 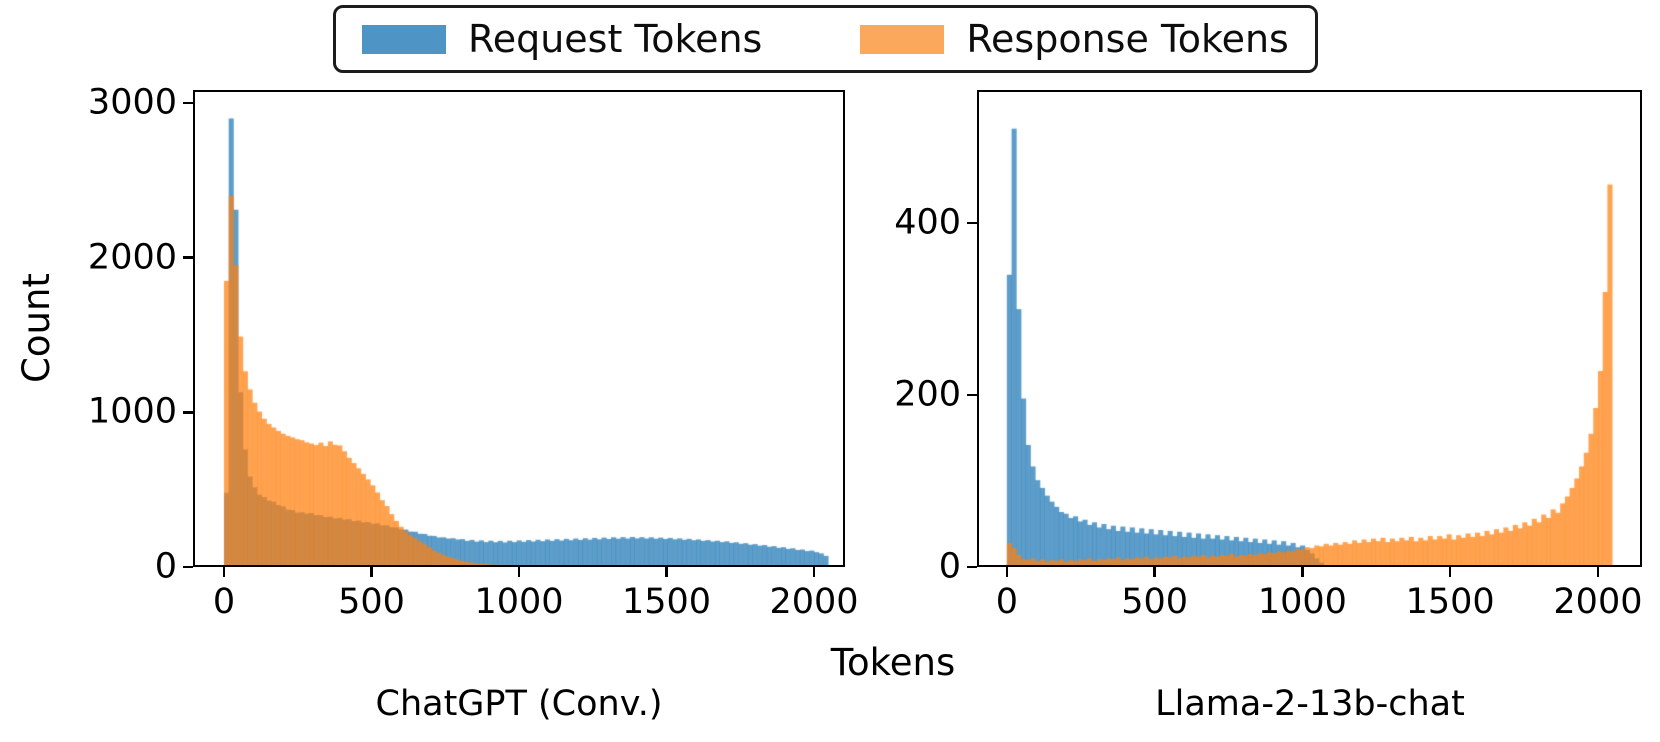 What do you see at coordinates (615, 39) in the screenshot?
I see `legend-label-request-tokens: Request Tokens` at bounding box center [615, 39].